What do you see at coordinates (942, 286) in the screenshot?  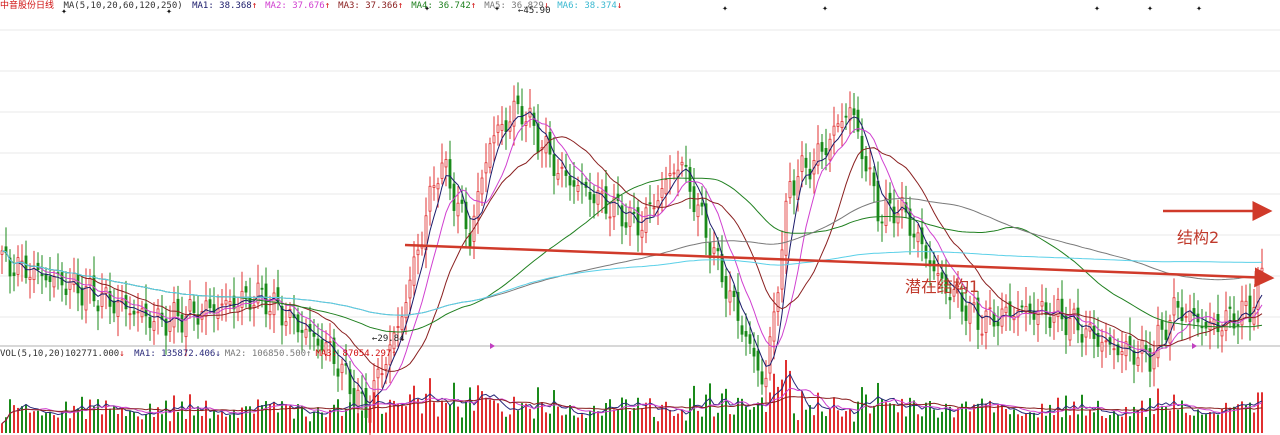 I see `annotation-structure-1: 潜在结构1` at bounding box center [942, 286].